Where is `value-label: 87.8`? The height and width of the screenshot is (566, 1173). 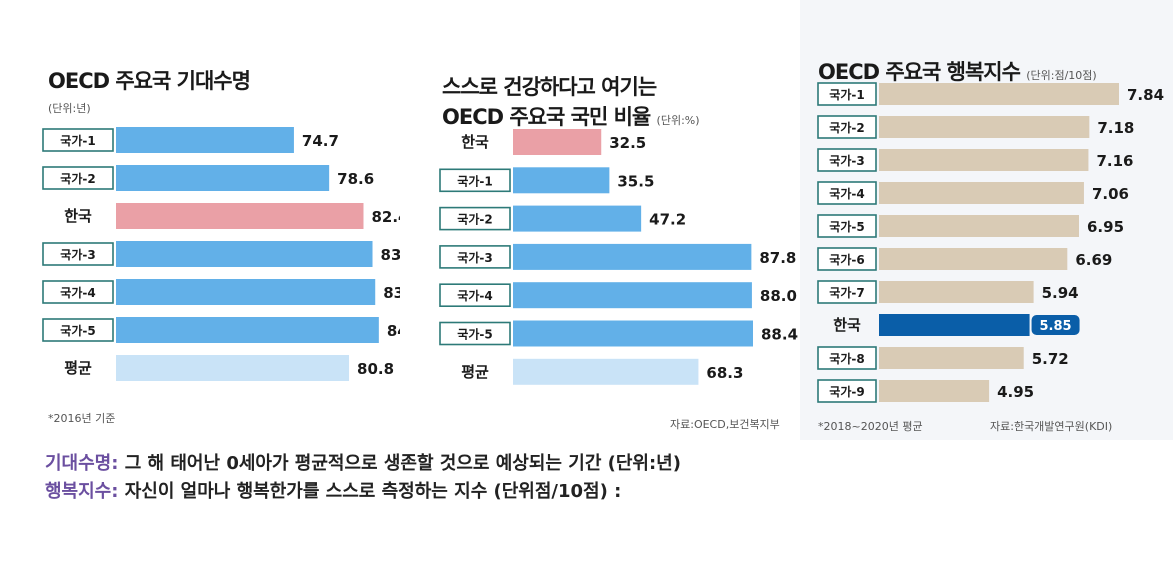
value-label: 87.8 is located at coordinates (777, 258).